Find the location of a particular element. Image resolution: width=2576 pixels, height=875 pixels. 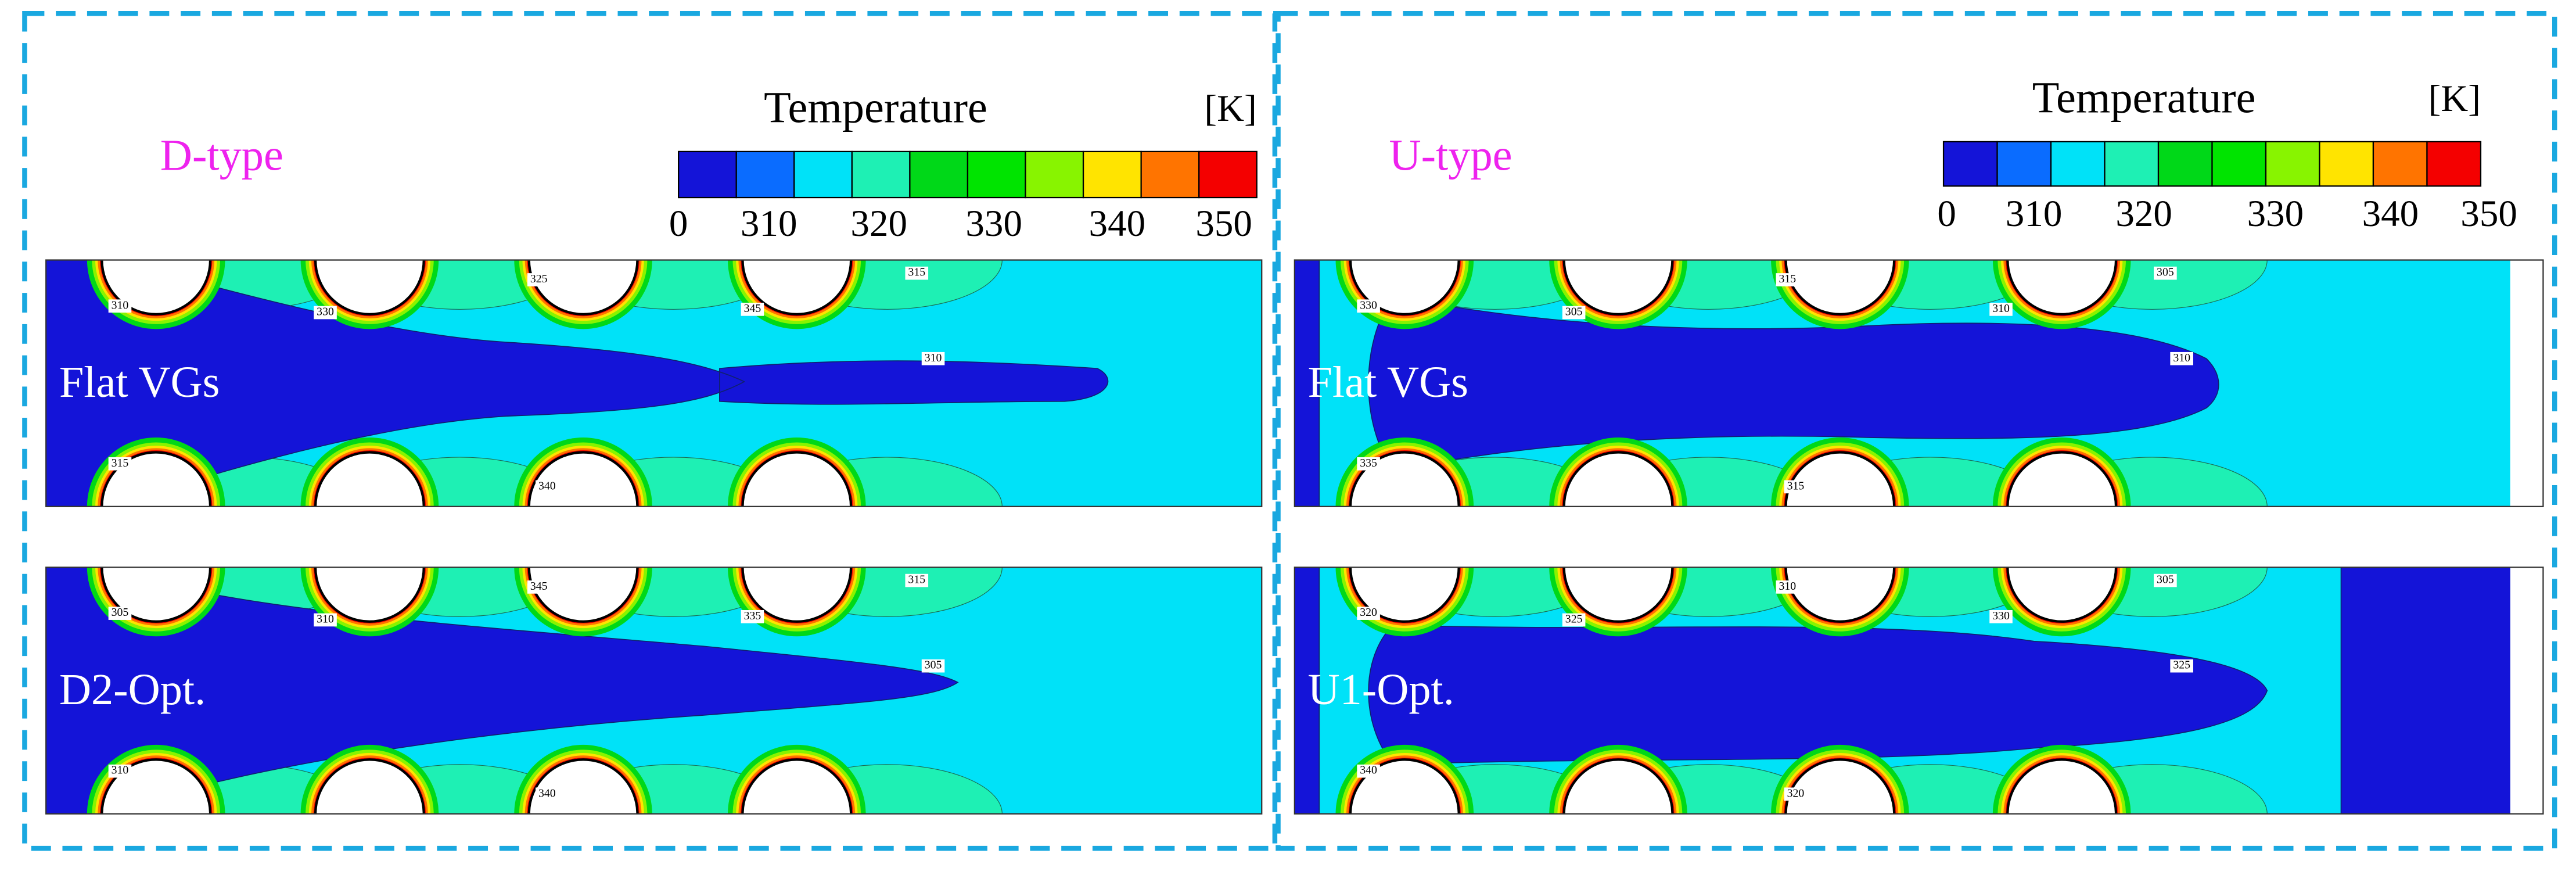

contour-plot: 320 325 310 330 305 325 340 320 U1-Opt. is located at coordinates (1919, 690).